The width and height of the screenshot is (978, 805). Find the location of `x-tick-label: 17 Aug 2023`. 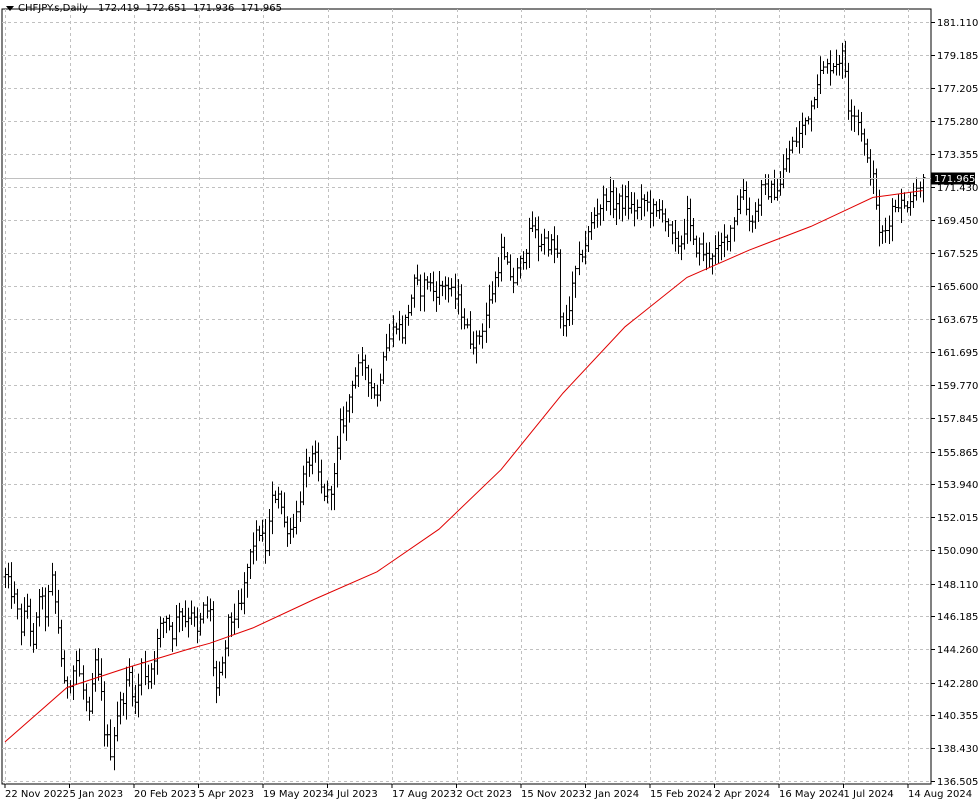

x-tick-label: 17 Aug 2023 is located at coordinates (424, 794).